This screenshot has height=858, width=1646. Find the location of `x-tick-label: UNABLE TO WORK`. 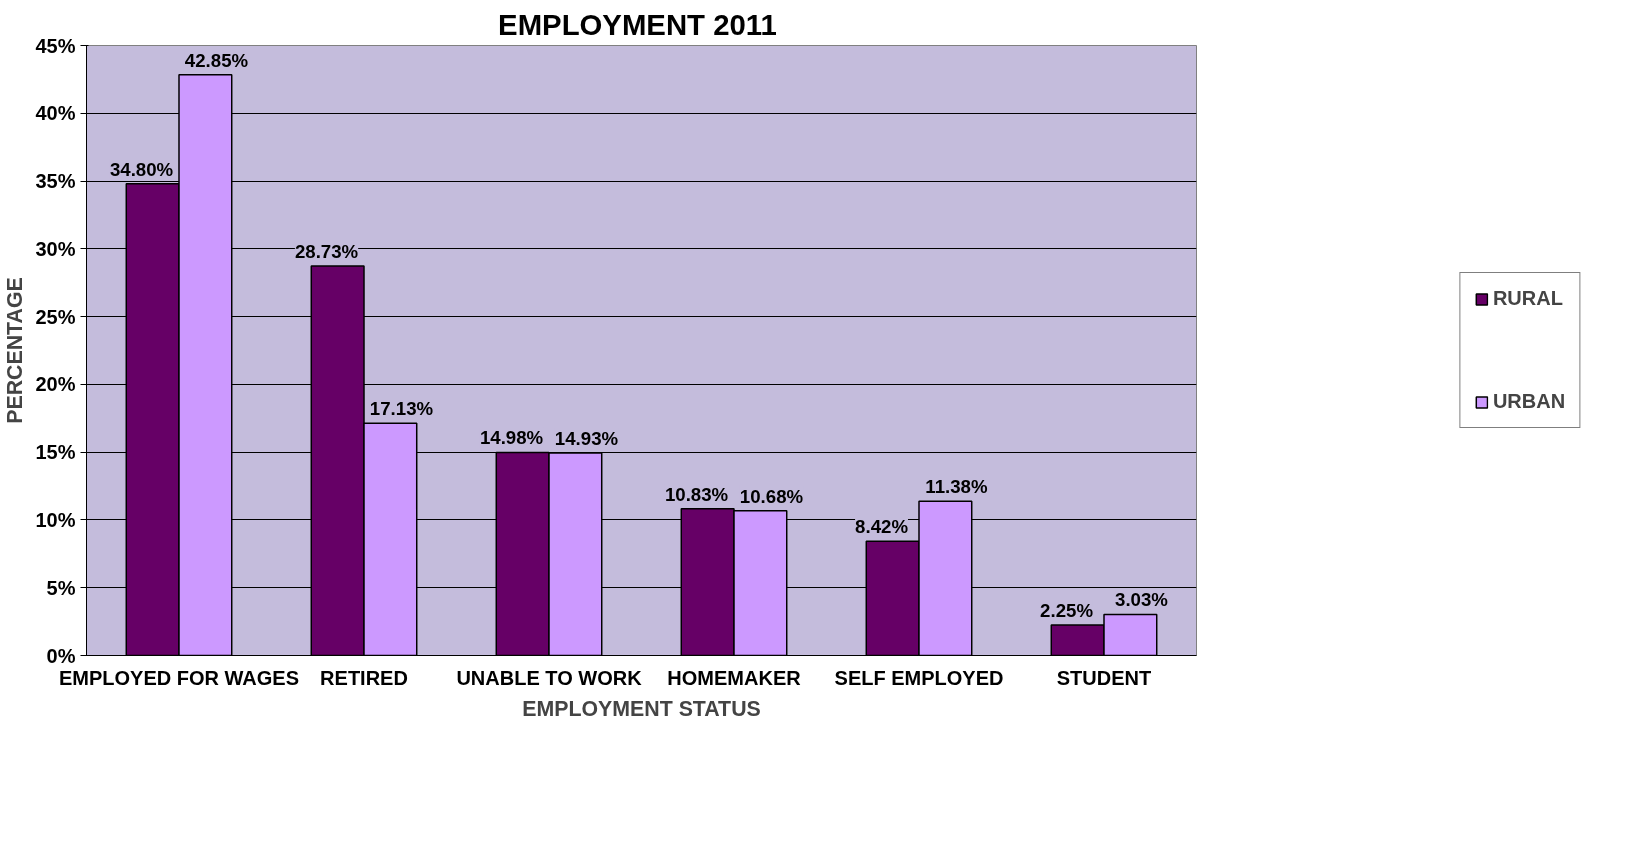

x-tick-label: UNABLE TO WORK is located at coordinates (549, 677).